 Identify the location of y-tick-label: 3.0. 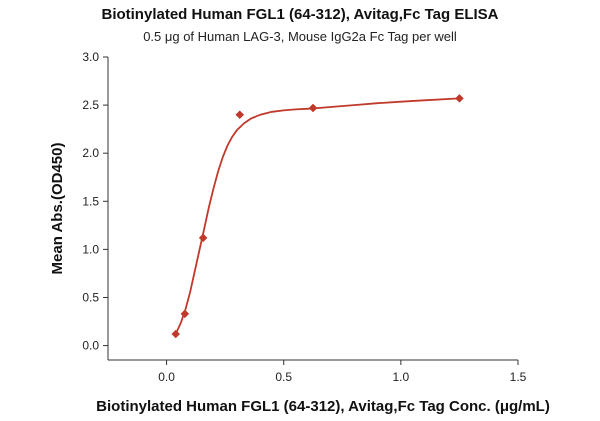
(90, 57).